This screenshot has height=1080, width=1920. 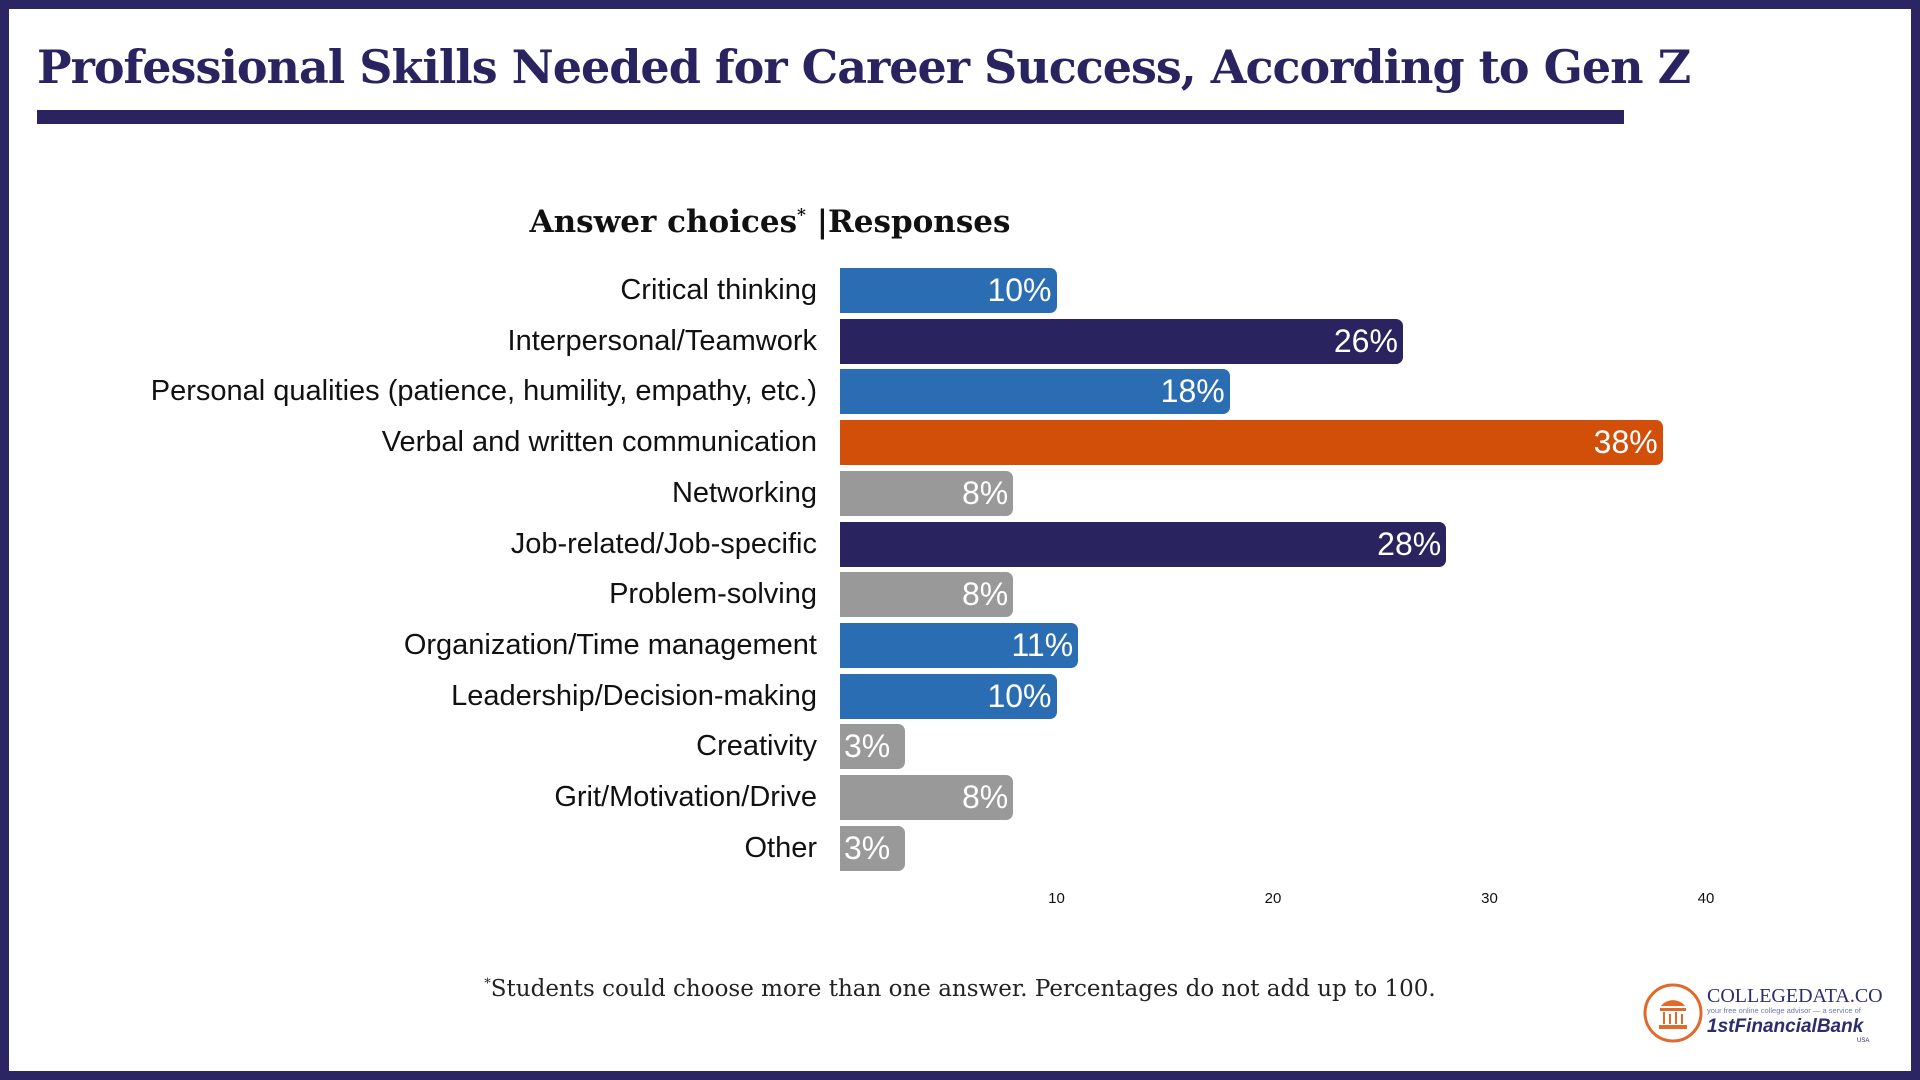 I want to click on category-label: Grit/Motivation/Drive, so click(x=685, y=797).